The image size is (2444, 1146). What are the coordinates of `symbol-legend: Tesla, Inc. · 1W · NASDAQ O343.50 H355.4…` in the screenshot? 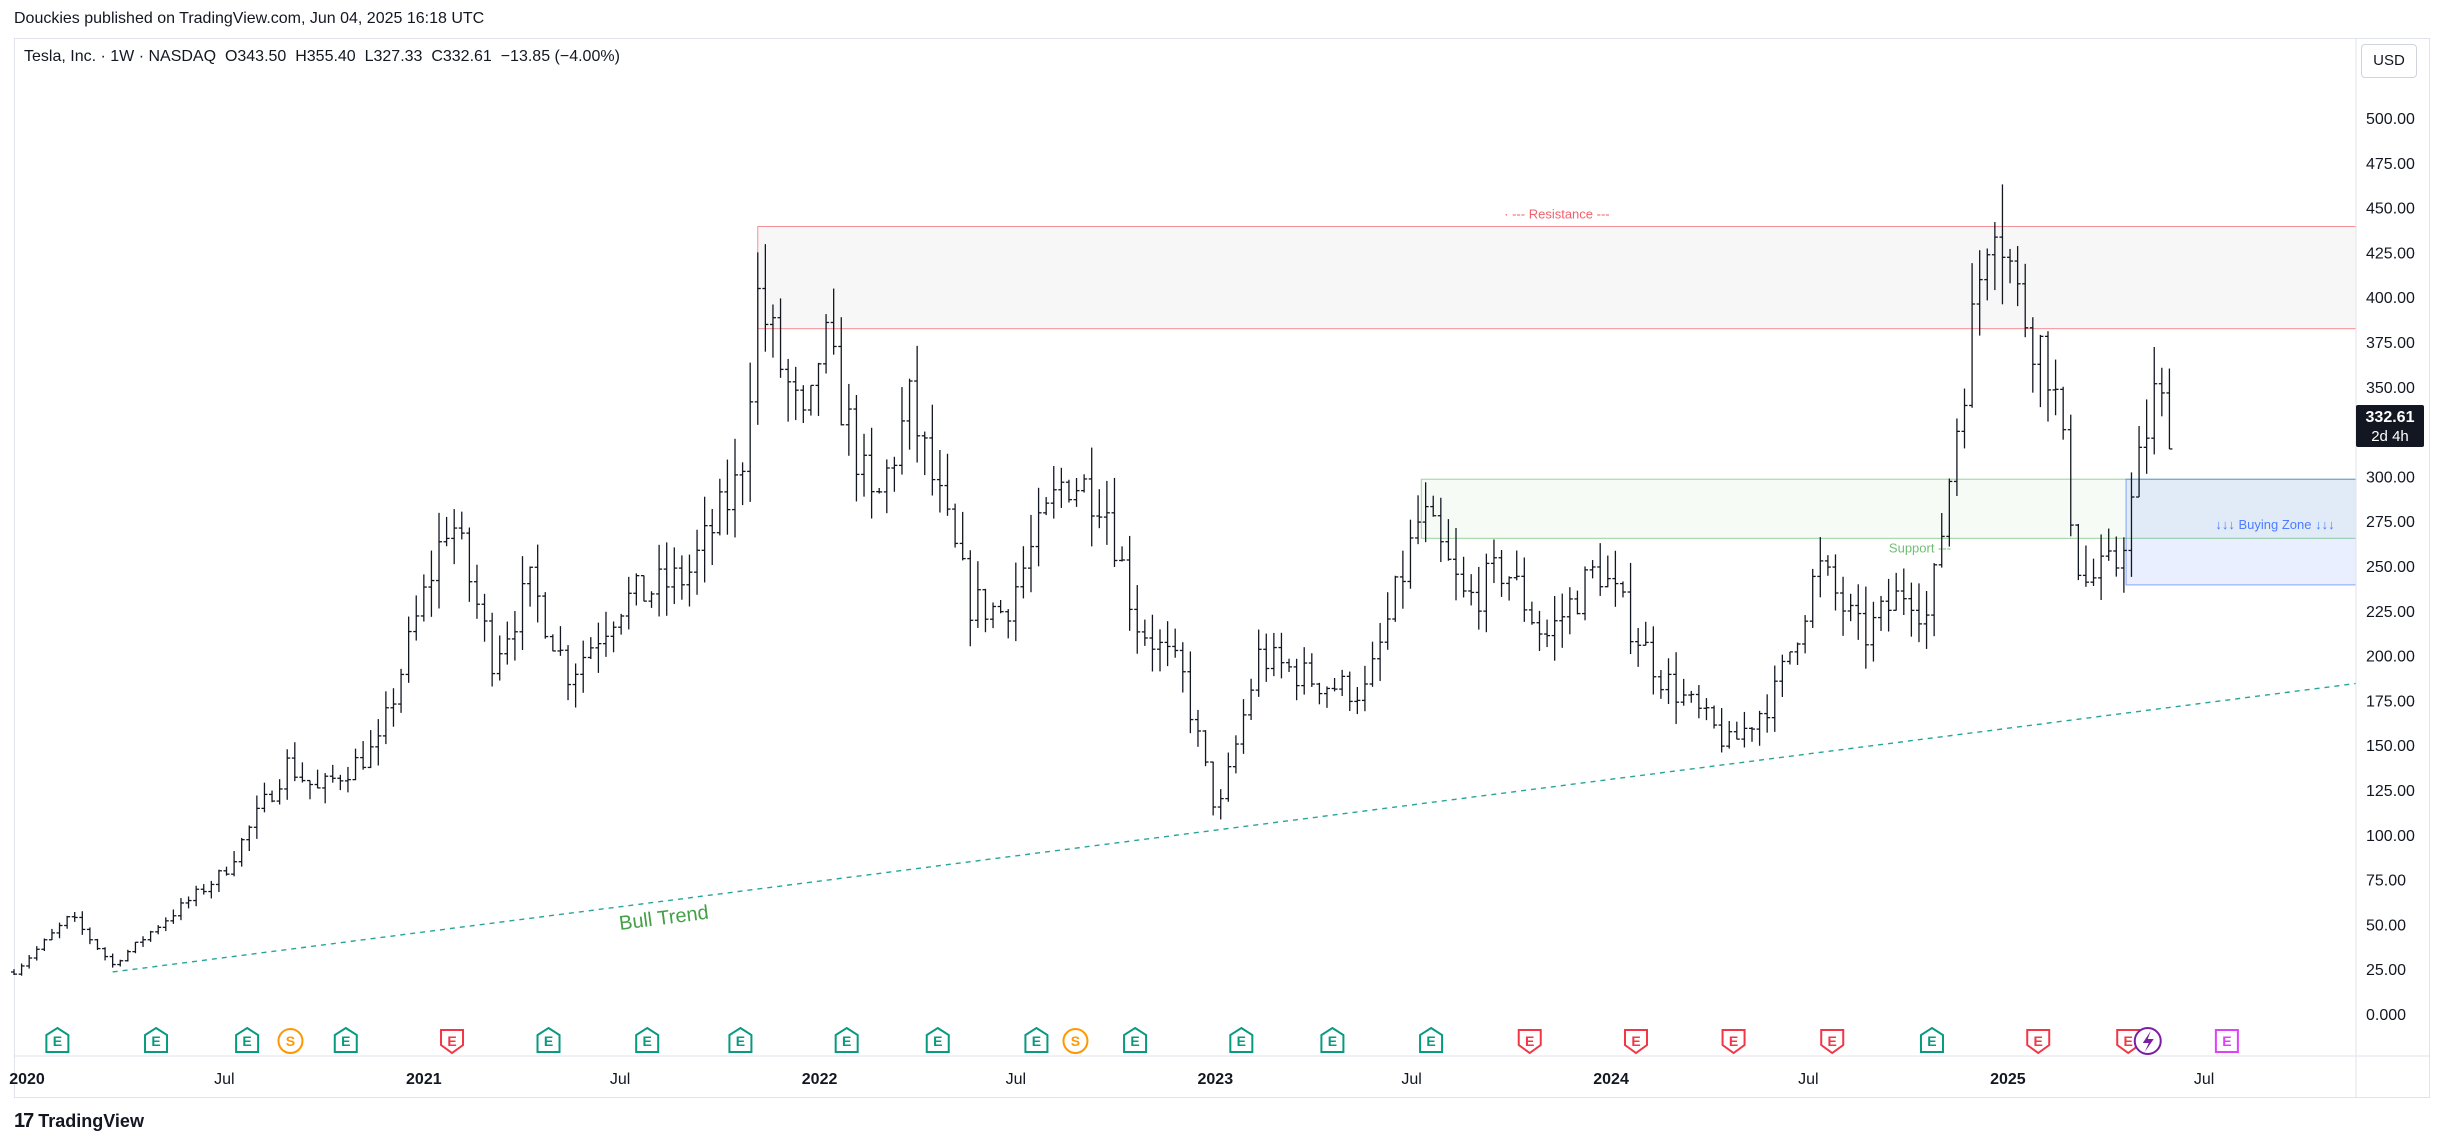 It's located at (322, 57).